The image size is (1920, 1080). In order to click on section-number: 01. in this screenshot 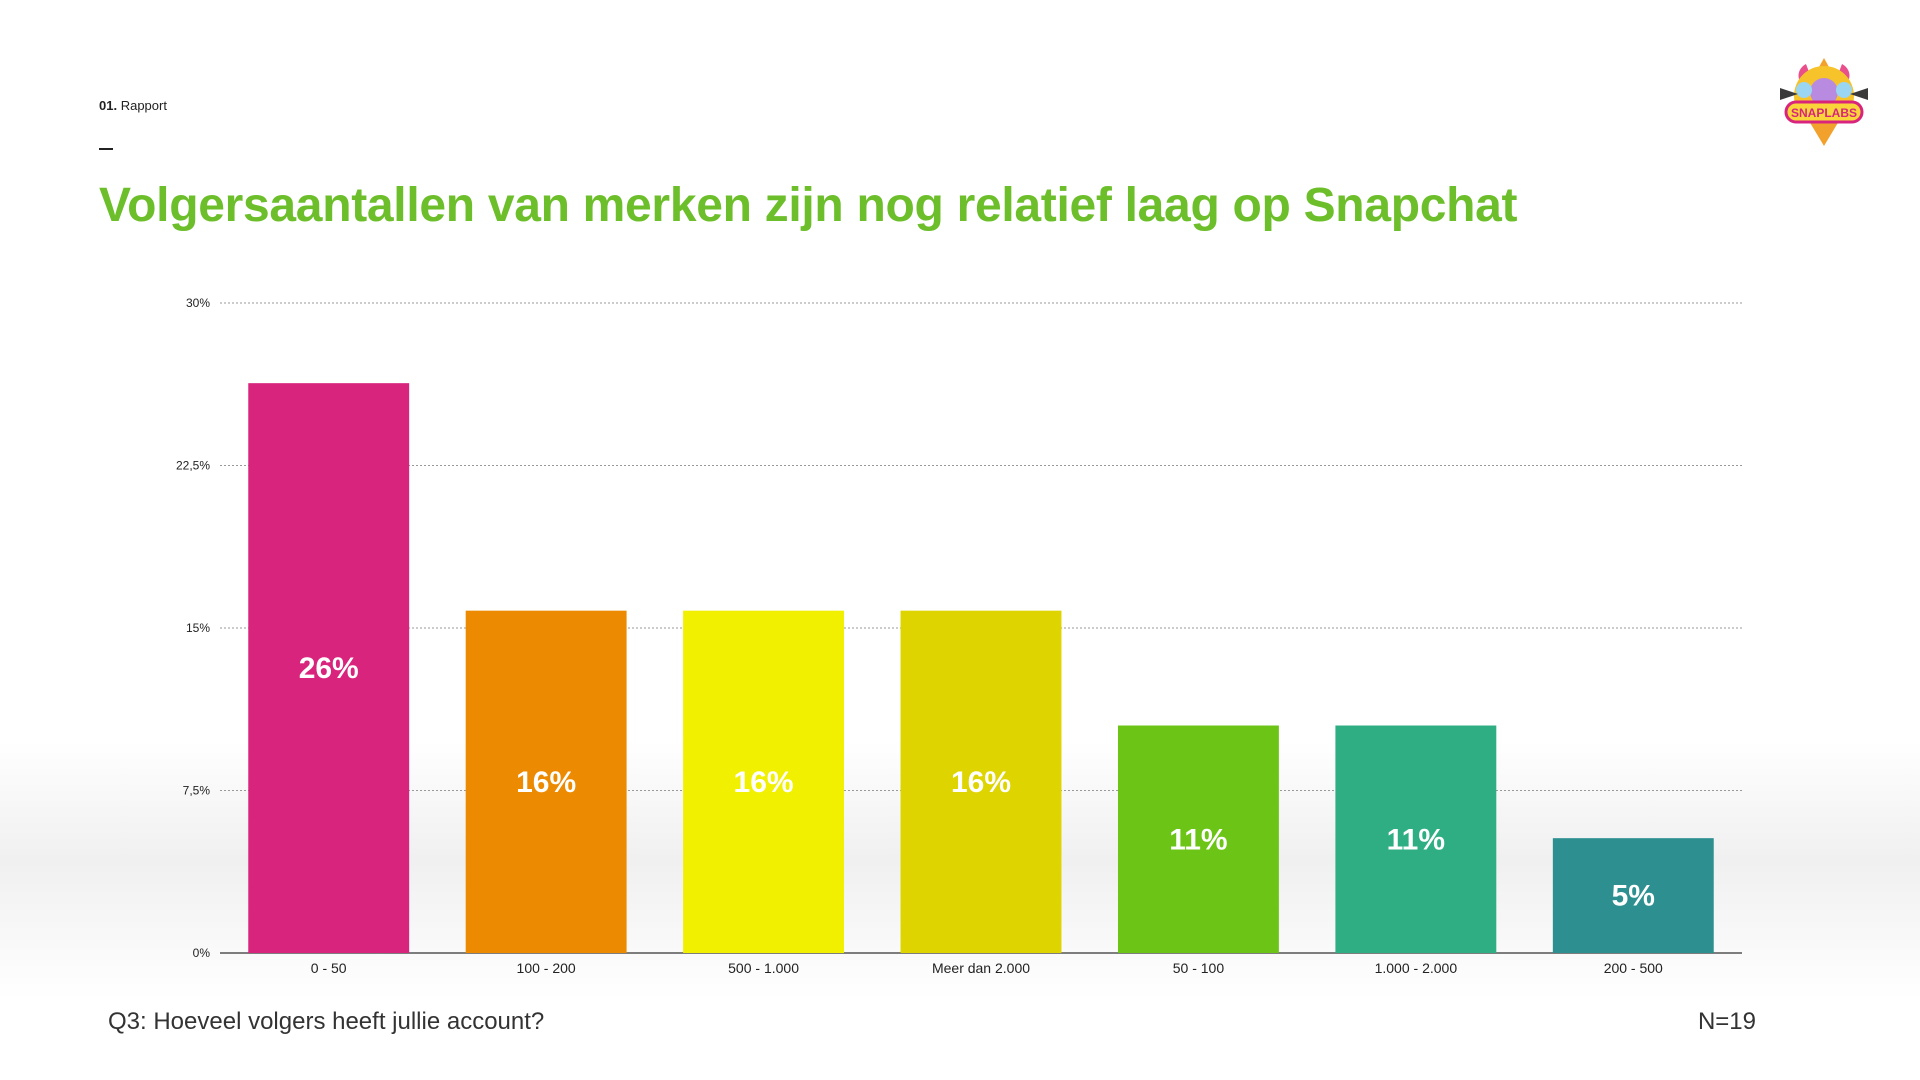, I will do `click(108, 105)`.